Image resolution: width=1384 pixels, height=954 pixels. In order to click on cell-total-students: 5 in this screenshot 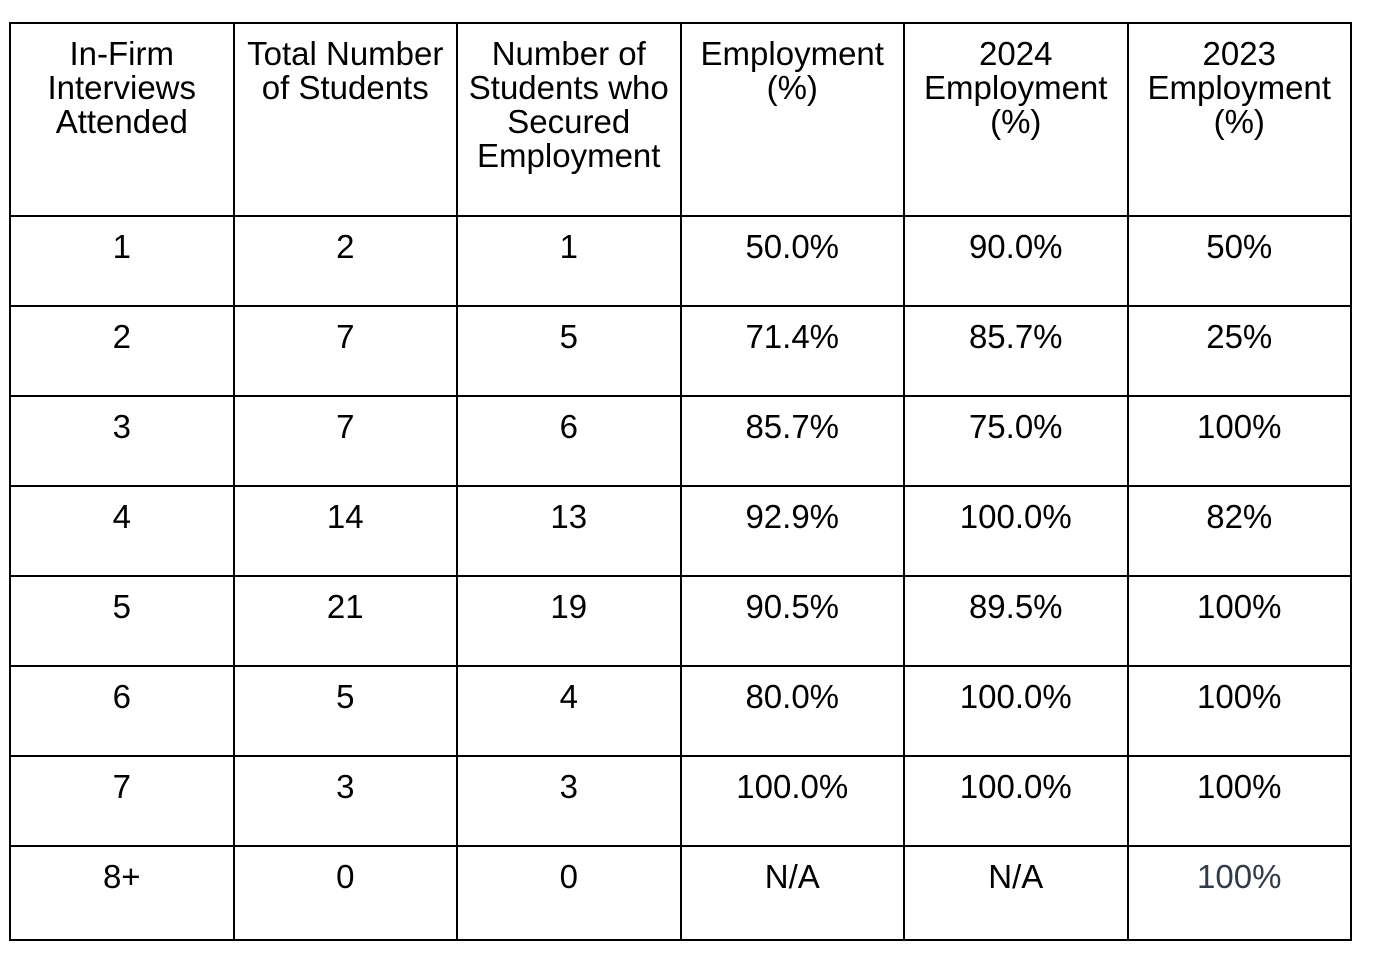, I will do `click(345, 711)`.